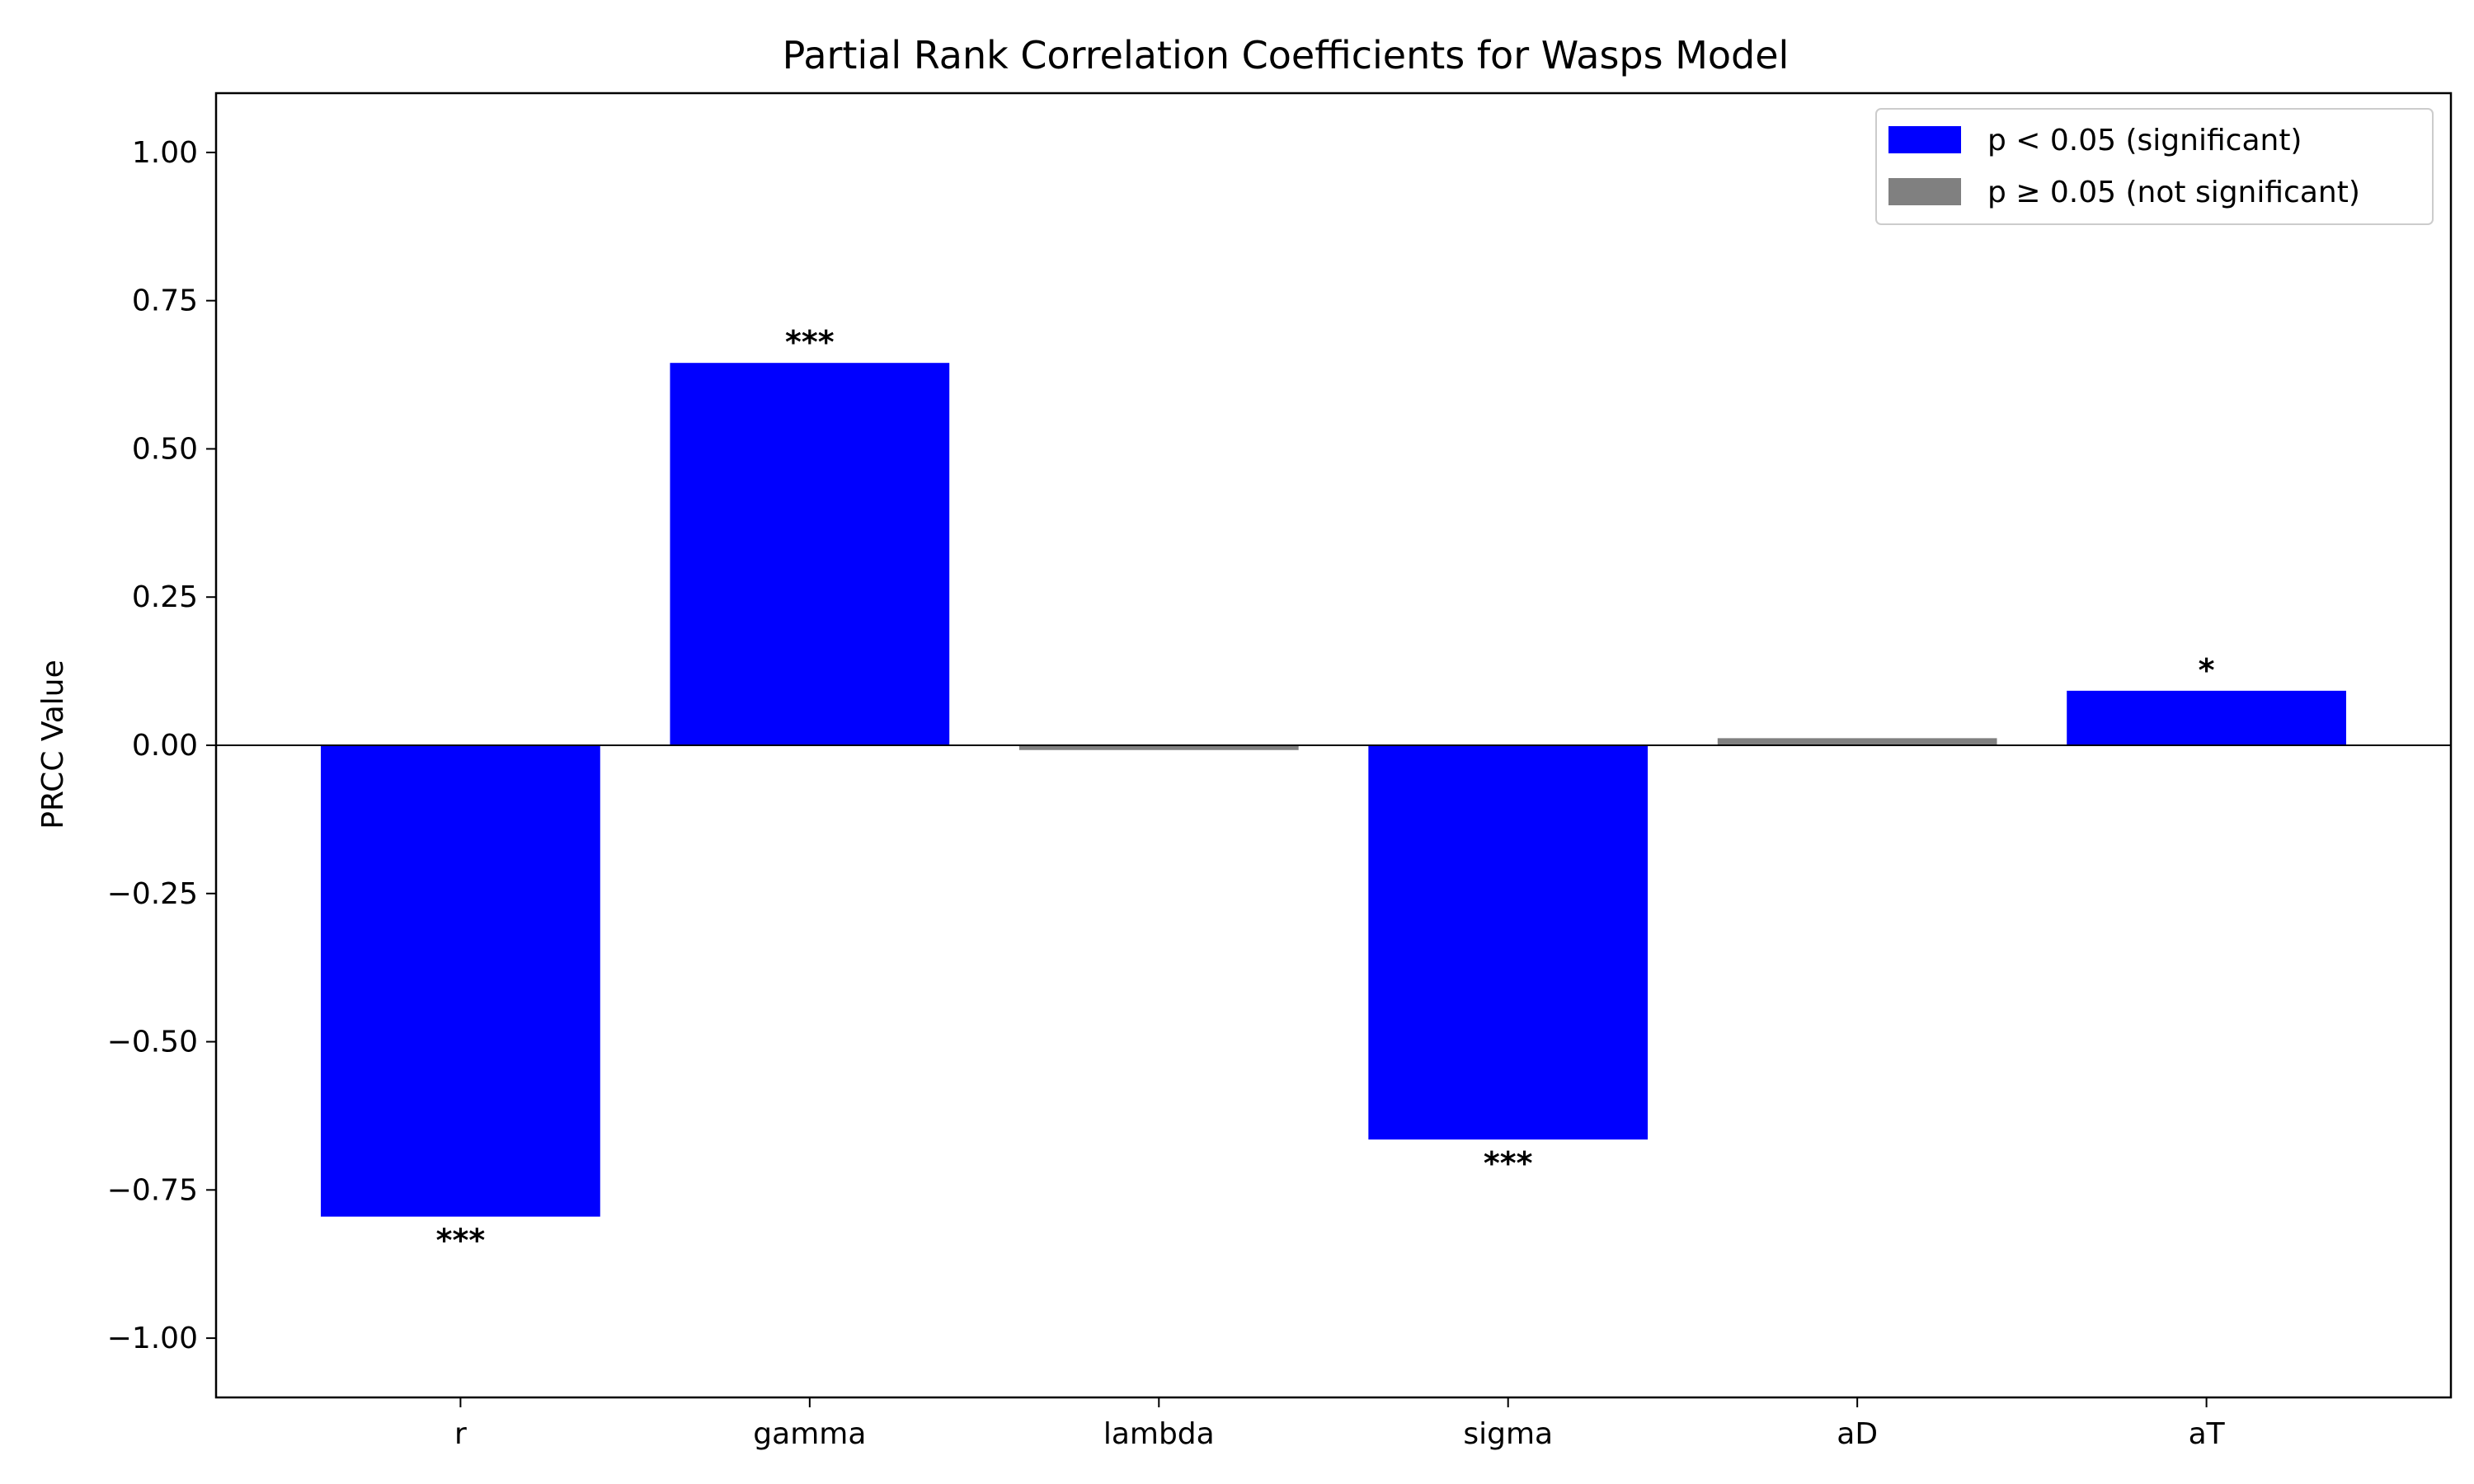  Describe the element at coordinates (810, 554) in the screenshot. I see `bar-gamma` at that location.